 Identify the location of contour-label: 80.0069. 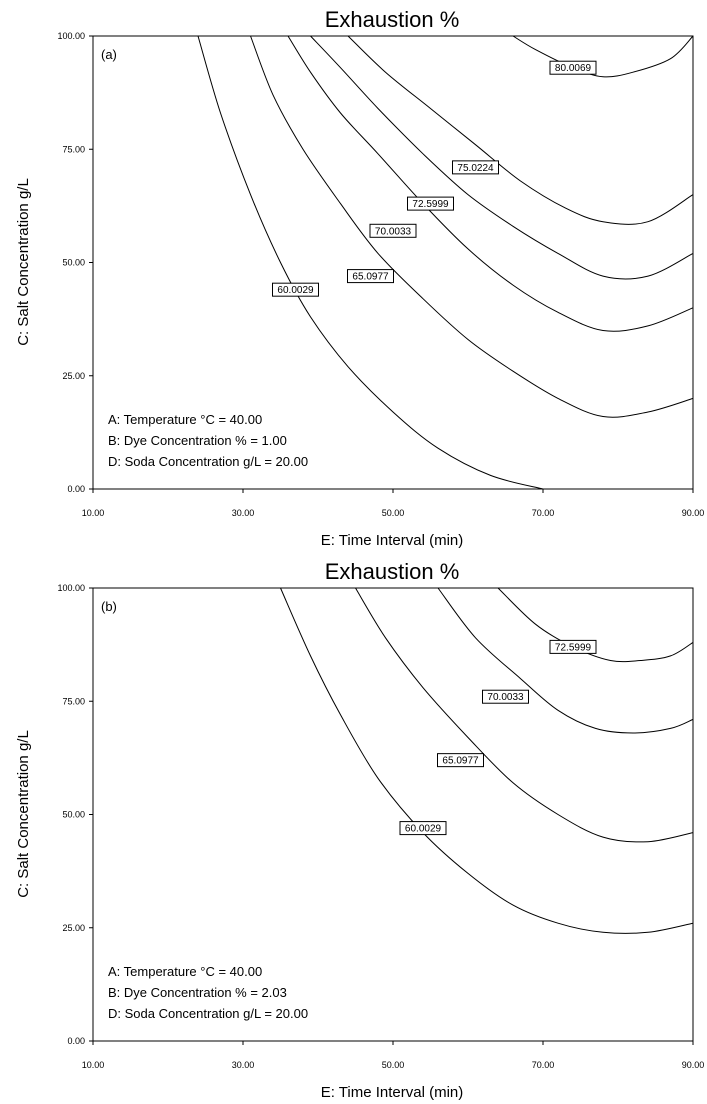
(573, 68).